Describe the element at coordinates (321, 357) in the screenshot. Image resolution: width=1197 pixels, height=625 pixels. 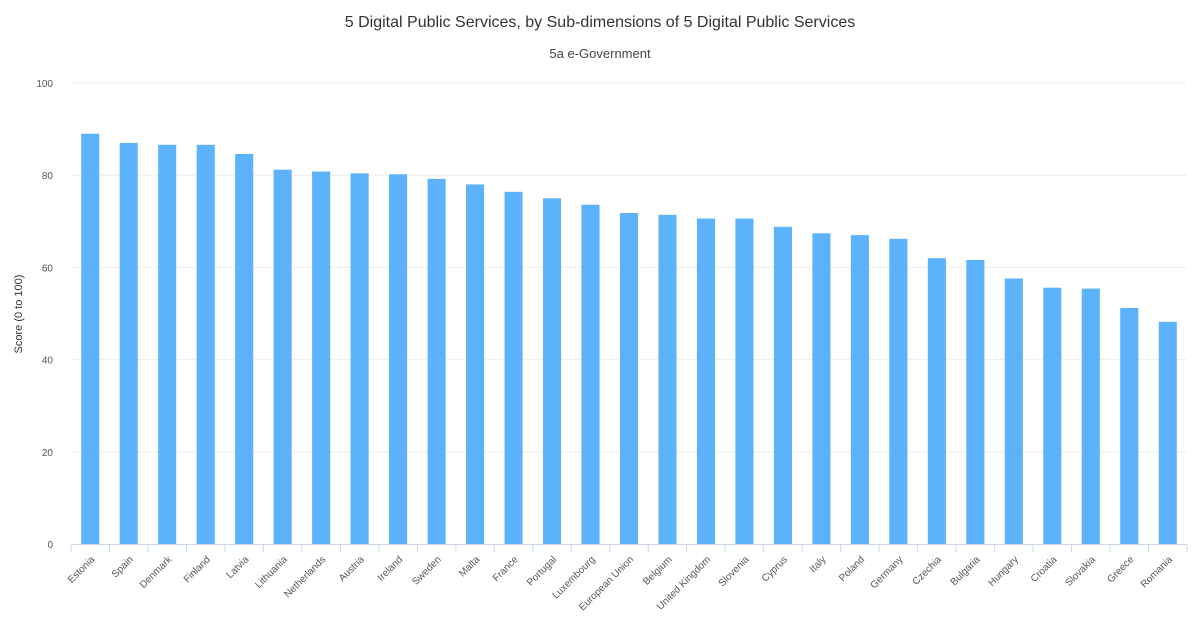
I see `bar-netherlands` at that location.